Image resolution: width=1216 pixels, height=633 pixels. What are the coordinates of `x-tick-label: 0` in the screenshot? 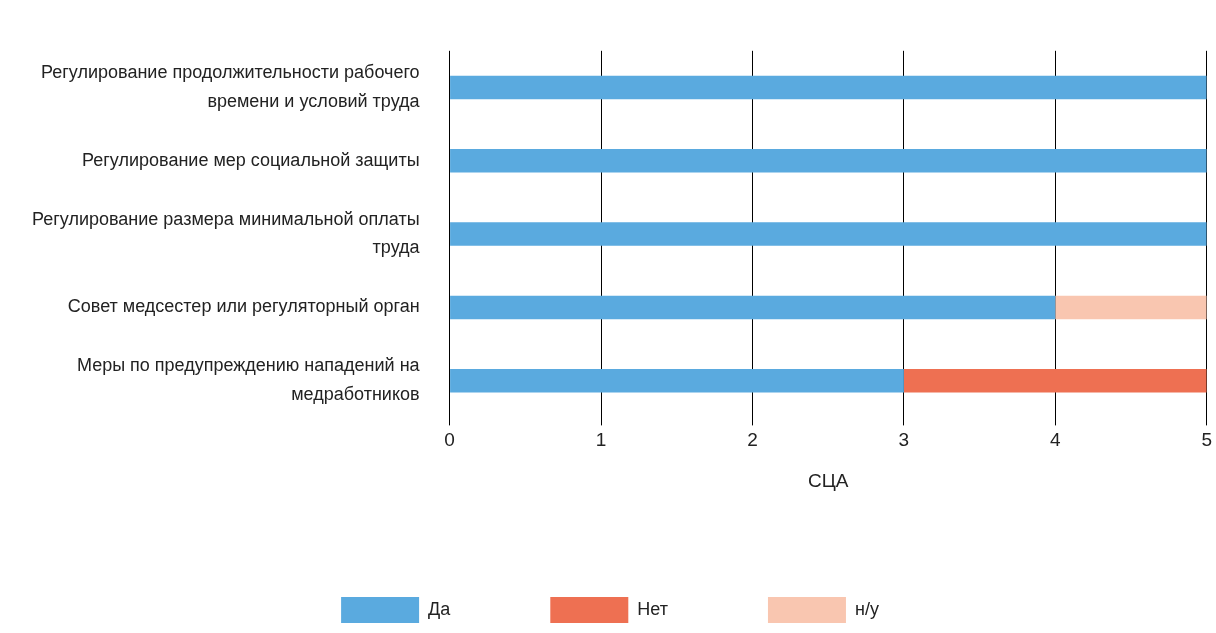 It's located at (449, 440).